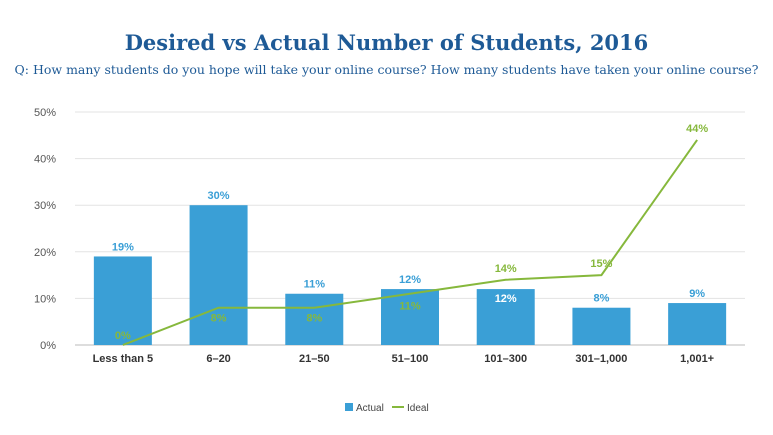 Image resolution: width=773 pixels, height=435 pixels. I want to click on x-tick-label: 101–300, so click(505, 359).